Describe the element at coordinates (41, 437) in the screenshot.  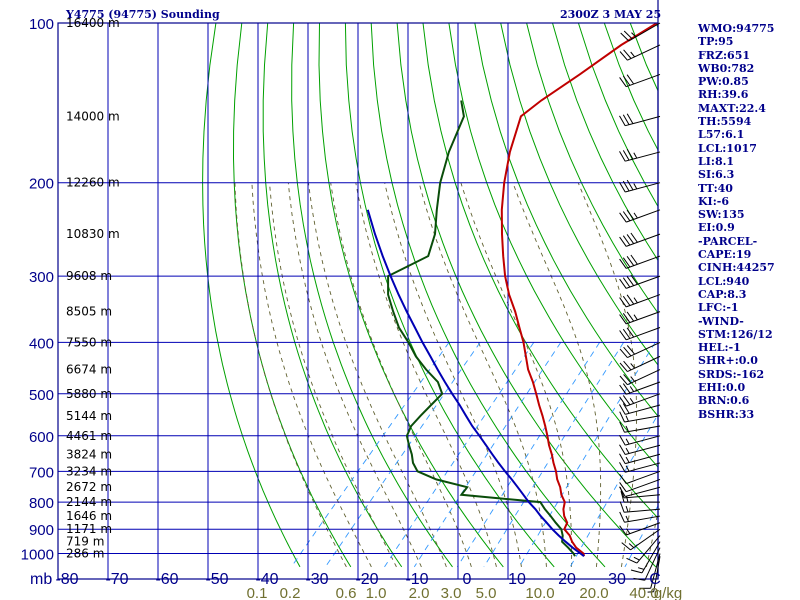
I see `pressure-tick-label: 600` at that location.